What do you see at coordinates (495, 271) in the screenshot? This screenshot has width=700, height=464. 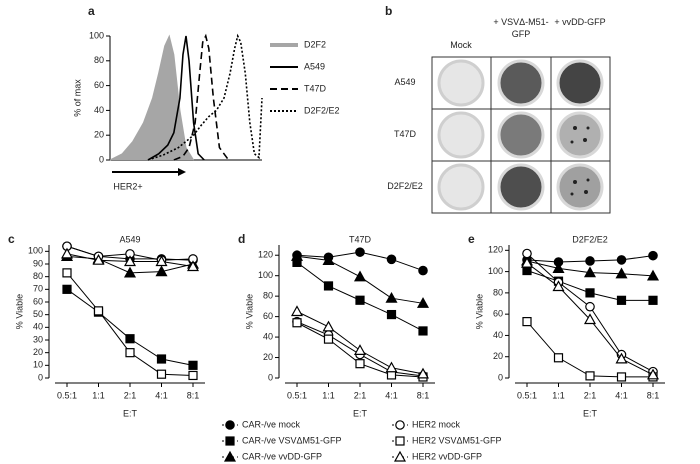 I see `y-tick-label: 100` at bounding box center [495, 271].